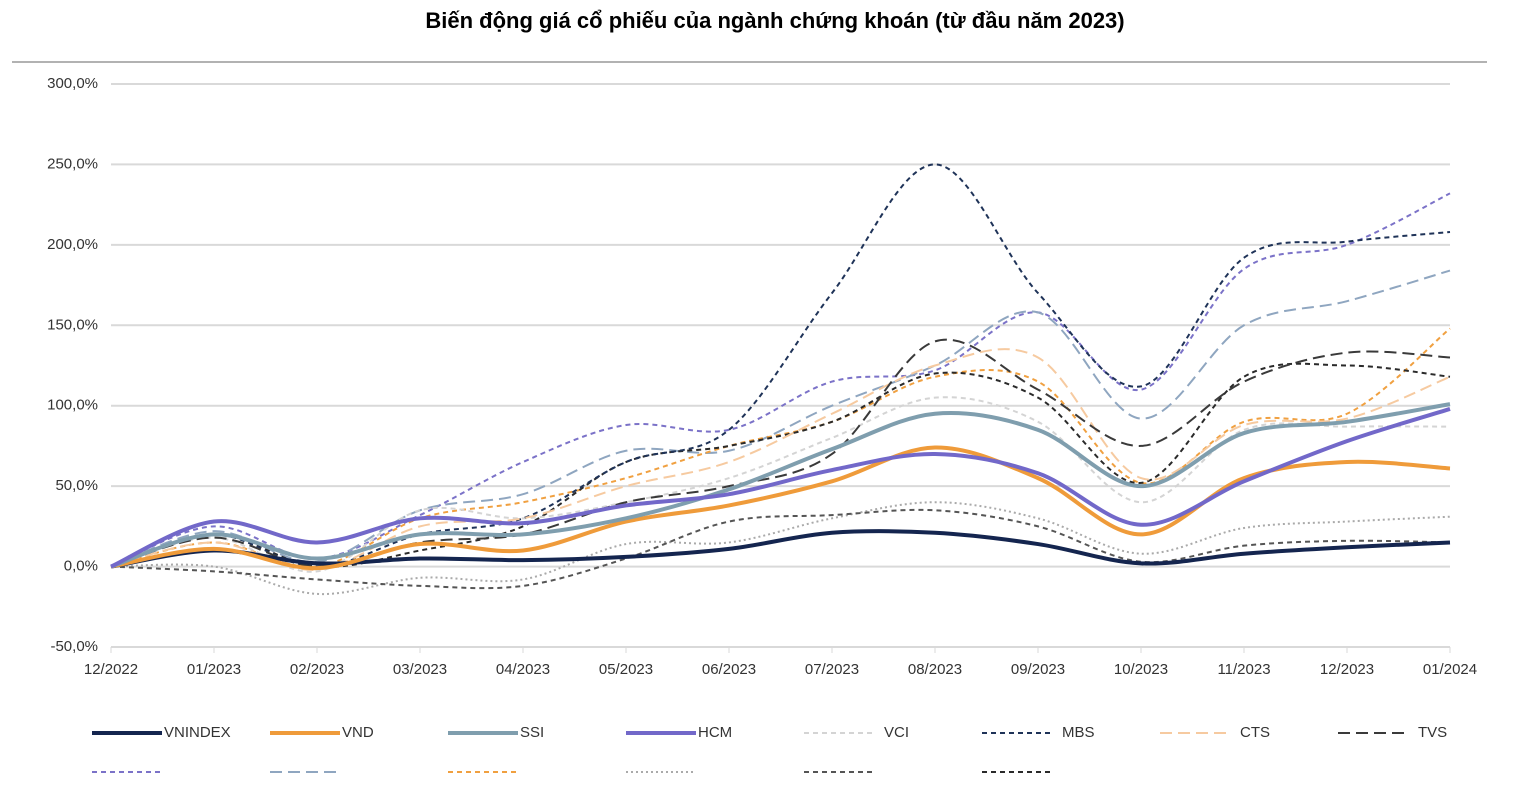 Image resolution: width=1540 pixels, height=798 pixels. I want to click on x-tick-label: 12/2023, so click(1347, 669).